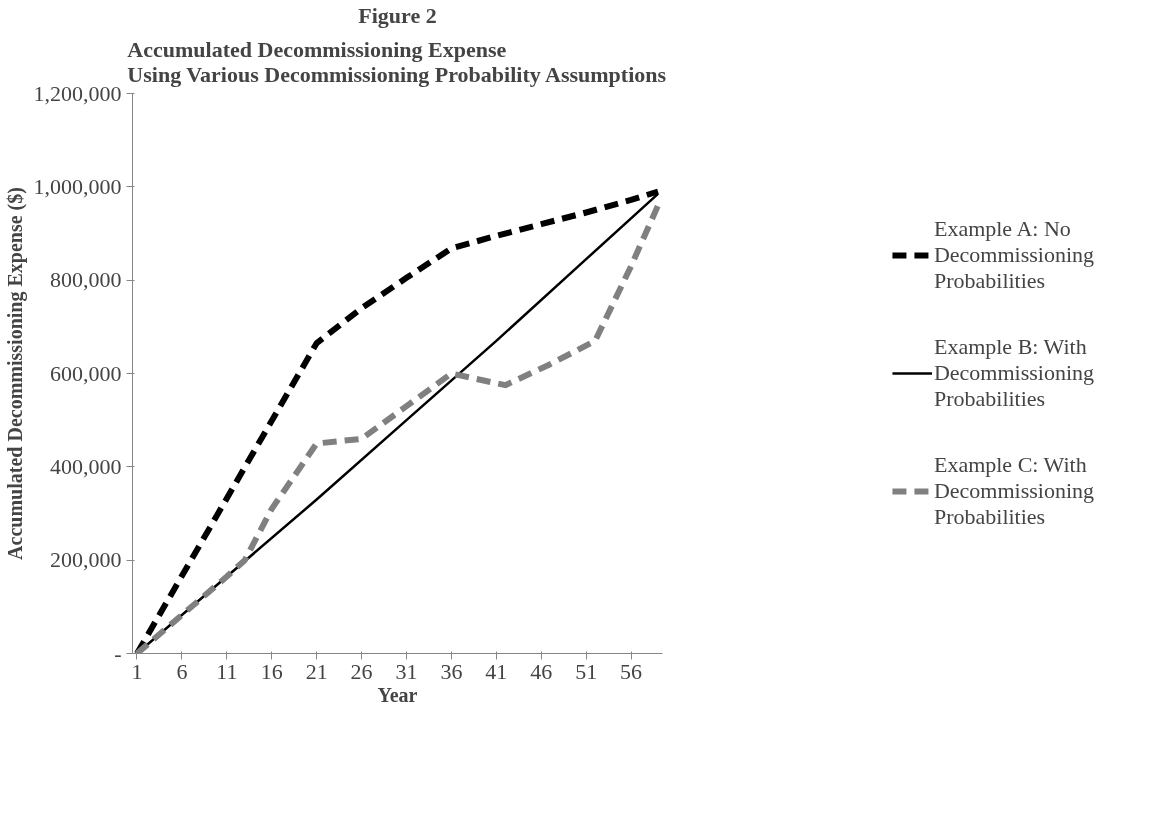 The height and width of the screenshot is (837, 1159). What do you see at coordinates (118, 653) in the screenshot?
I see `y-tick-label: -` at bounding box center [118, 653].